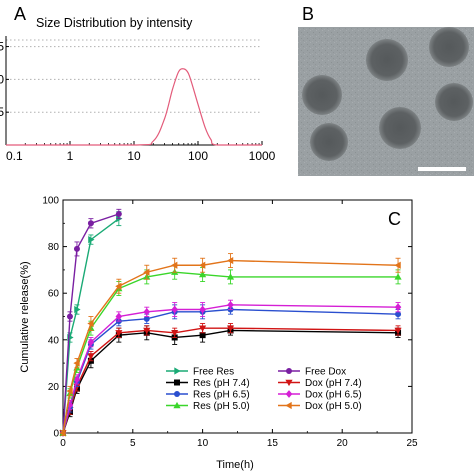  I want to click on panel-c-legend-item: Free Res, so click(200, 372).